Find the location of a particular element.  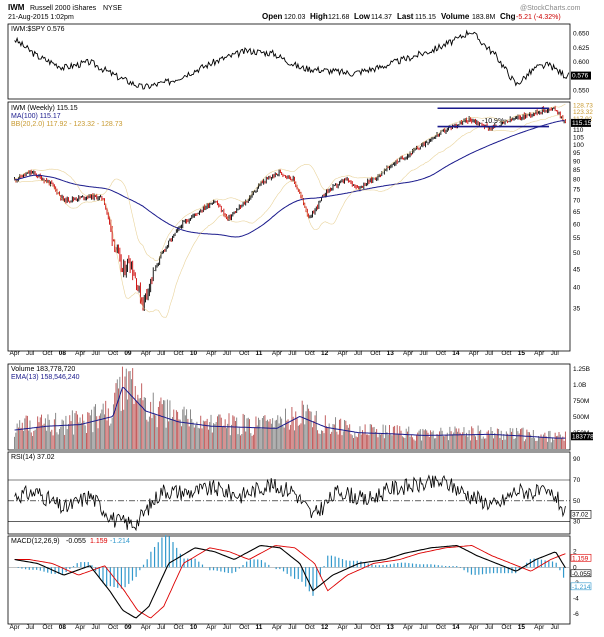

last-value: 115.15 is located at coordinates (425, 17).